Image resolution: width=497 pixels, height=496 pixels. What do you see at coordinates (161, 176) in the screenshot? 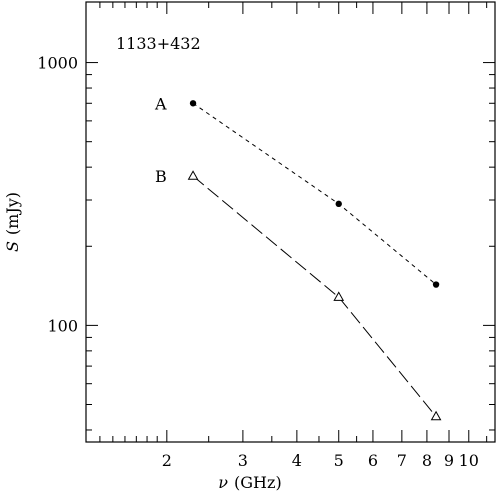
I see `series-label-B: B` at bounding box center [161, 176].